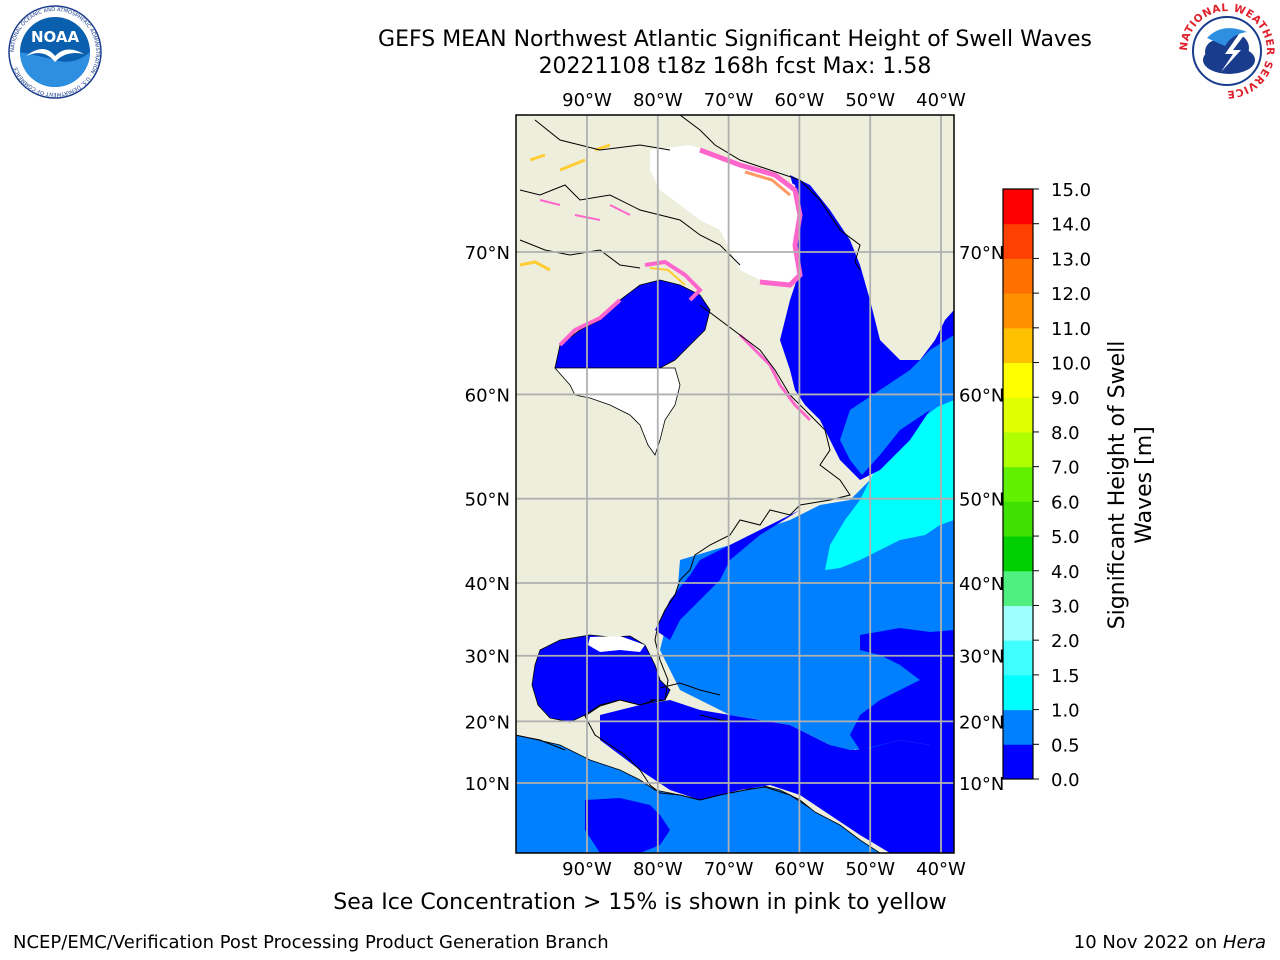 The image size is (1280, 960). What do you see at coordinates (565, 207) in the screenshot?
I see `arctic-islands-ice` at bounding box center [565, 207].